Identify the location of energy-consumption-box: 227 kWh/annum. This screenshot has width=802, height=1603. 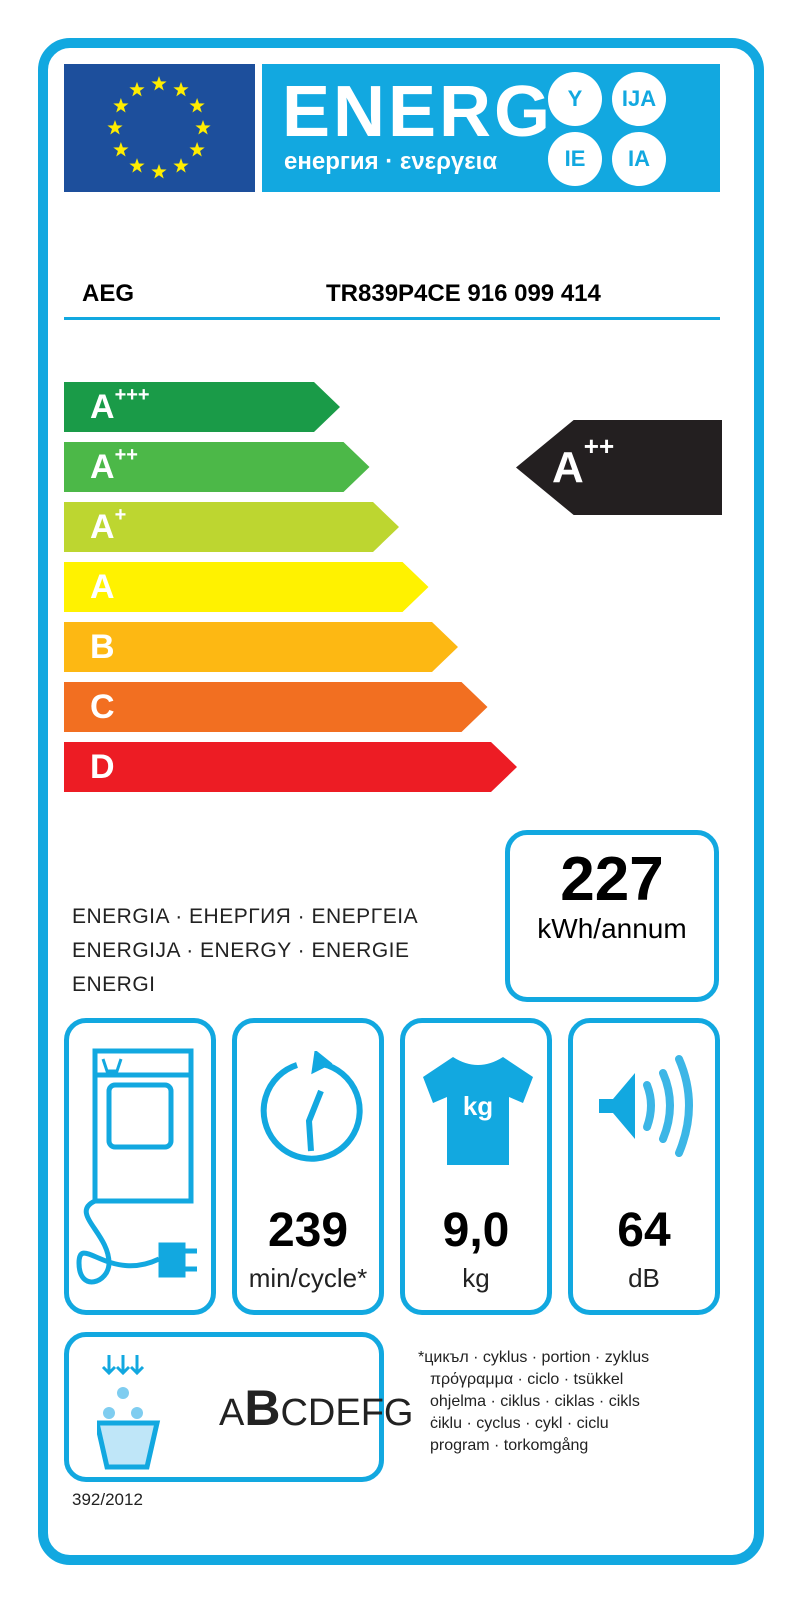
(612, 916).